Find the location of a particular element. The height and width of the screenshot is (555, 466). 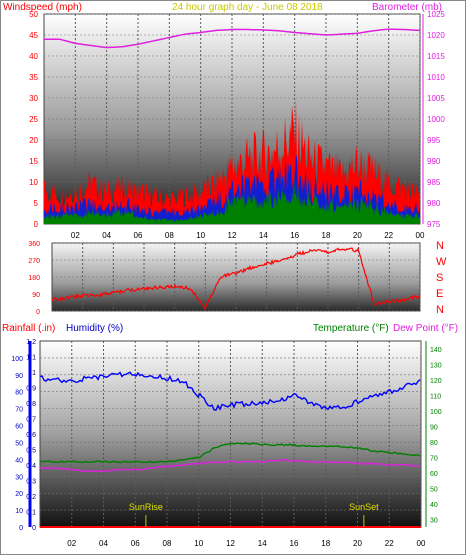

dir-y-tick-label: 270 is located at coordinates (34, 261).